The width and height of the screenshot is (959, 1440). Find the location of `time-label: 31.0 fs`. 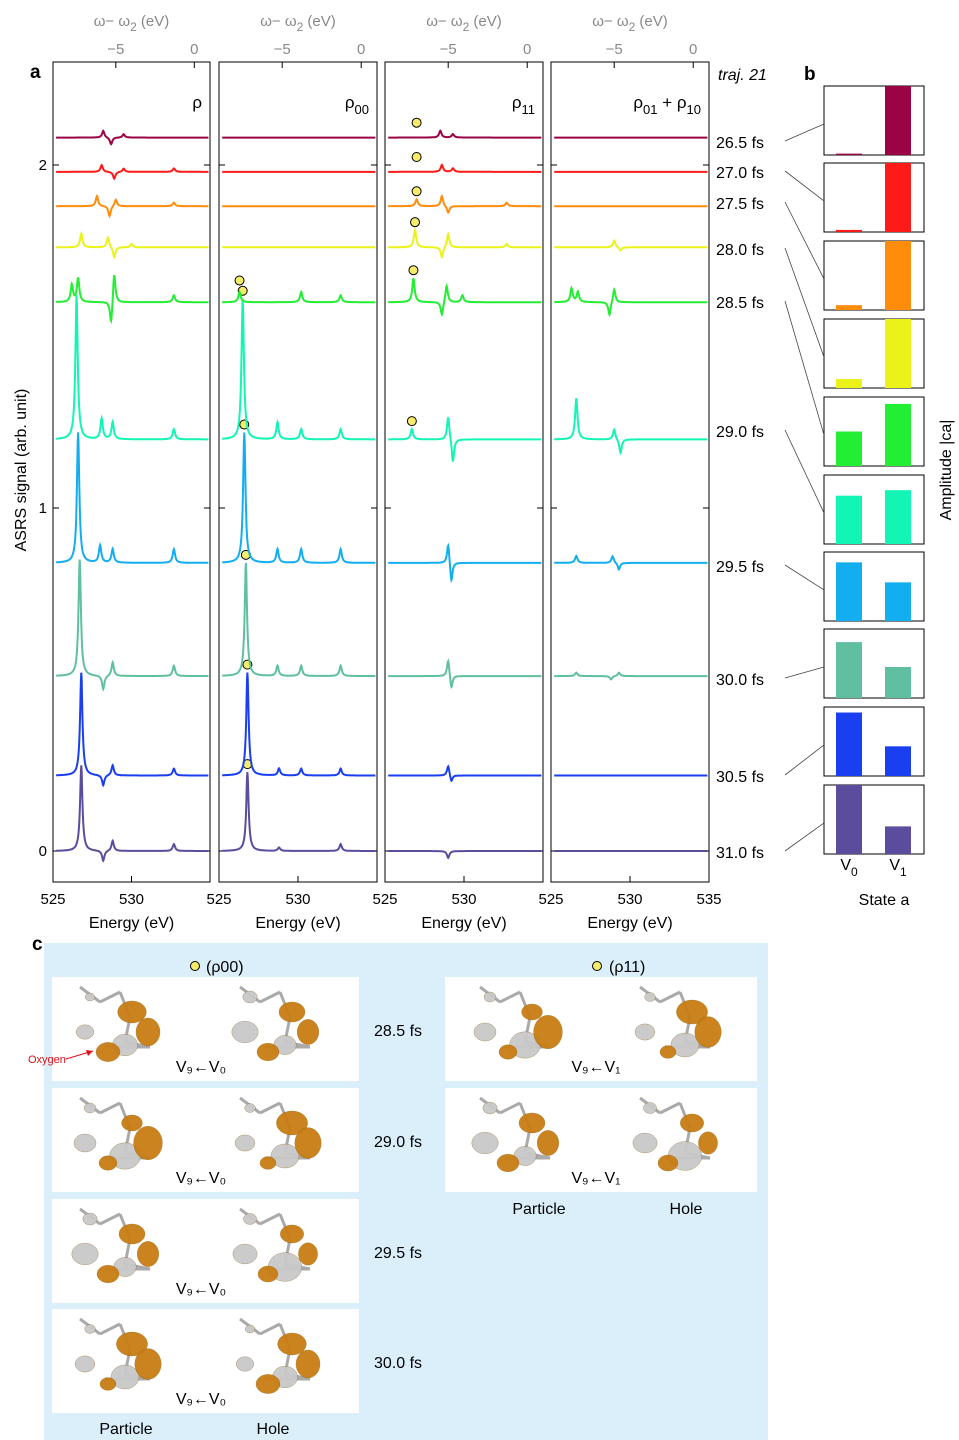

time-label: 31.0 fs is located at coordinates (740, 853).